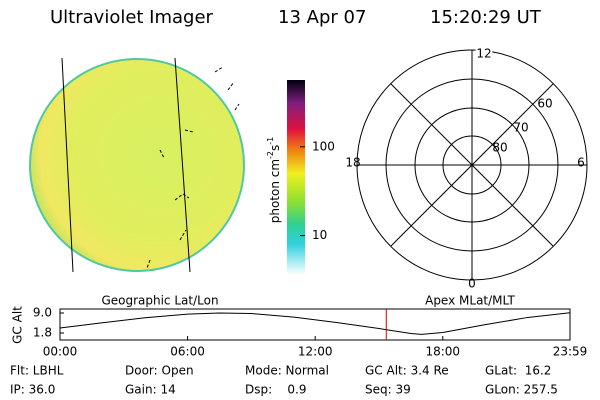 This screenshot has height=400, width=600. Describe the element at coordinates (472, 284) in the screenshot. I see `mlt-label: 0` at that location.